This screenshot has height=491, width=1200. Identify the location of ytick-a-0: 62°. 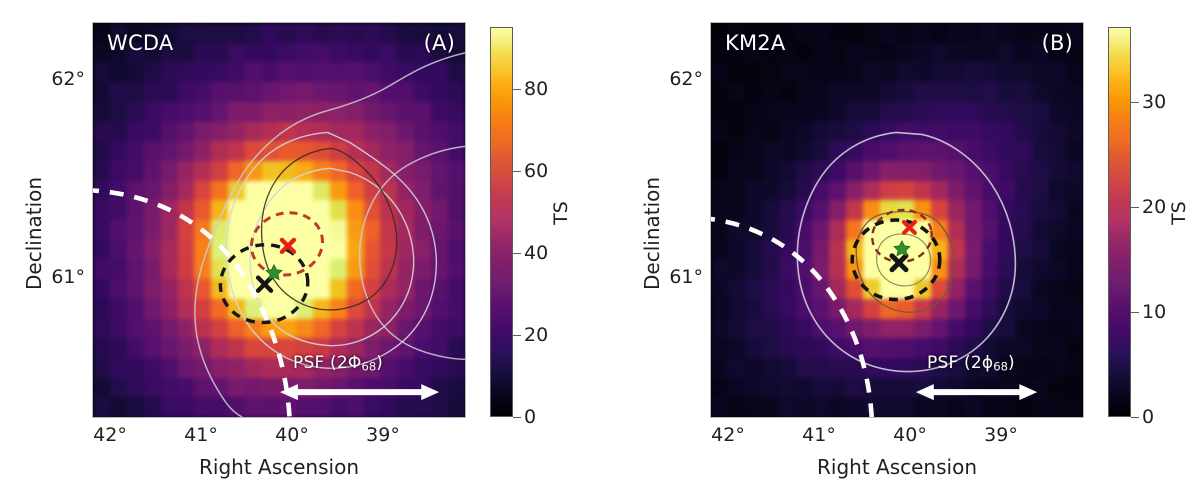
(68, 79).